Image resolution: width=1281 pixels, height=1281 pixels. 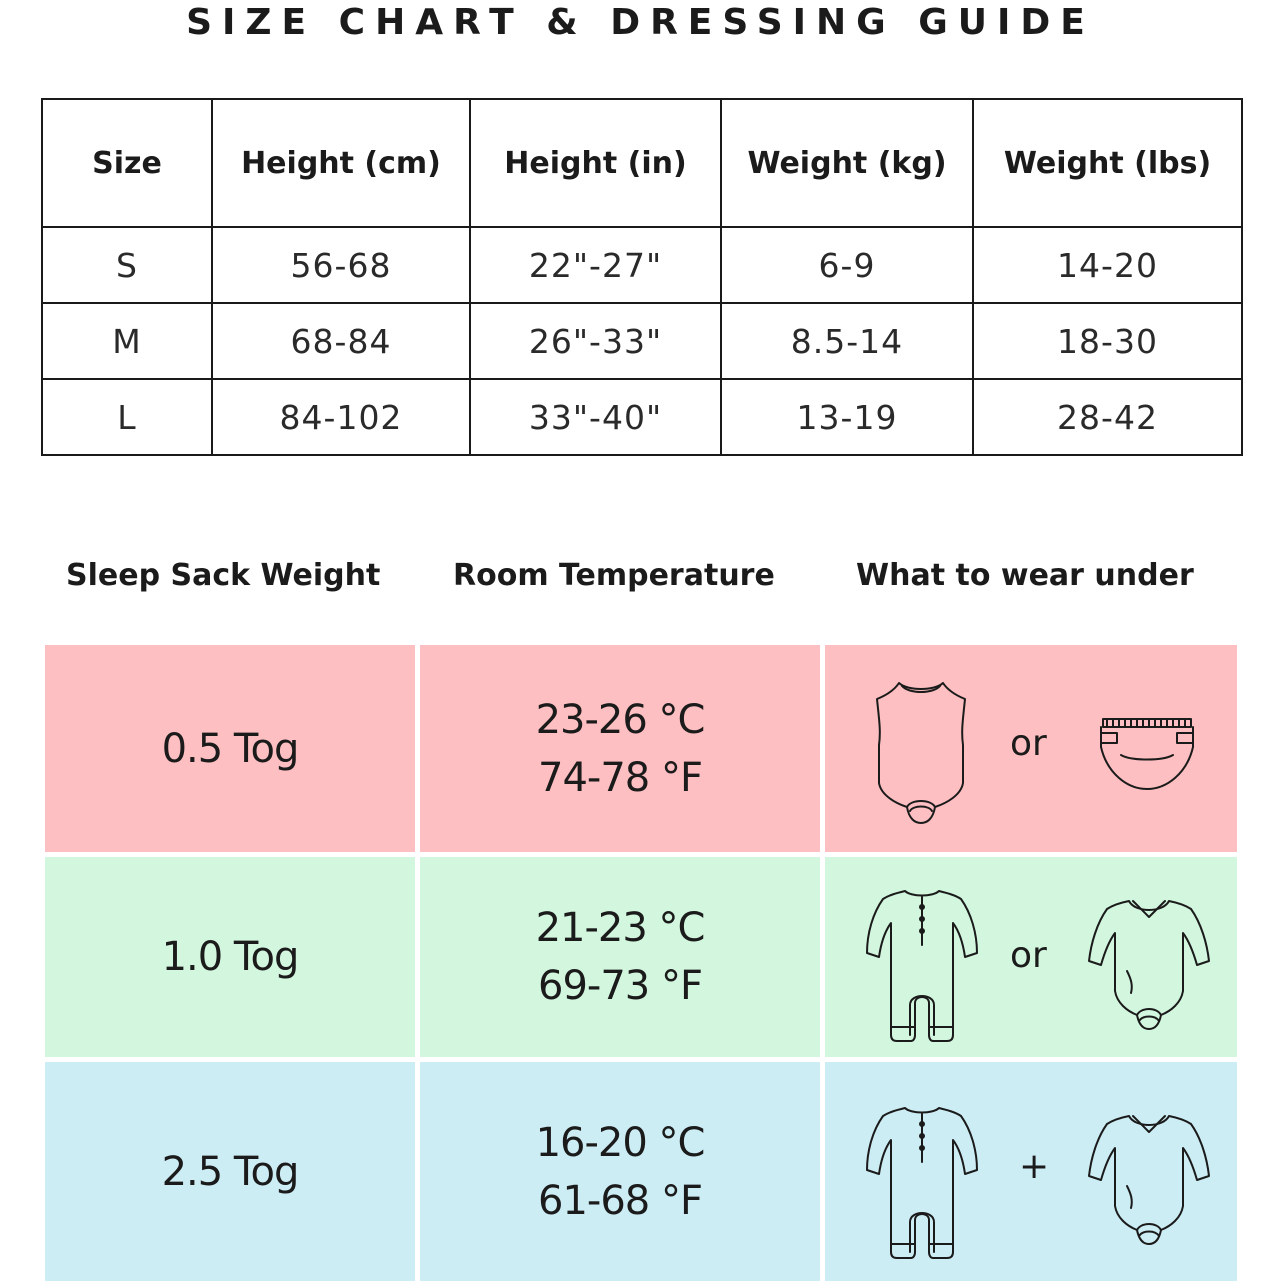 What do you see at coordinates (341, 341) in the screenshot?
I see `cell-height-cm: 68-84` at bounding box center [341, 341].